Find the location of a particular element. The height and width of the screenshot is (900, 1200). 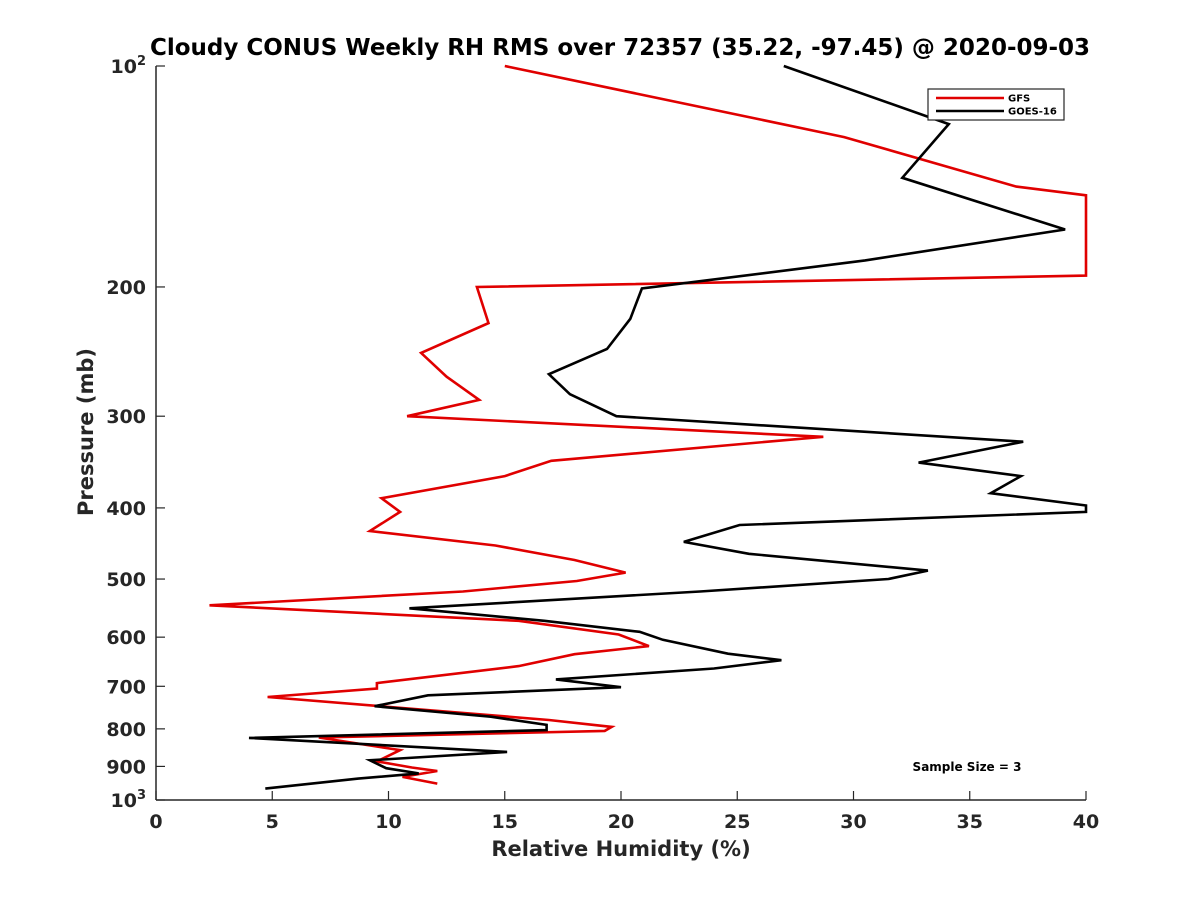

y-tick-label: 900 is located at coordinates (126, 767).